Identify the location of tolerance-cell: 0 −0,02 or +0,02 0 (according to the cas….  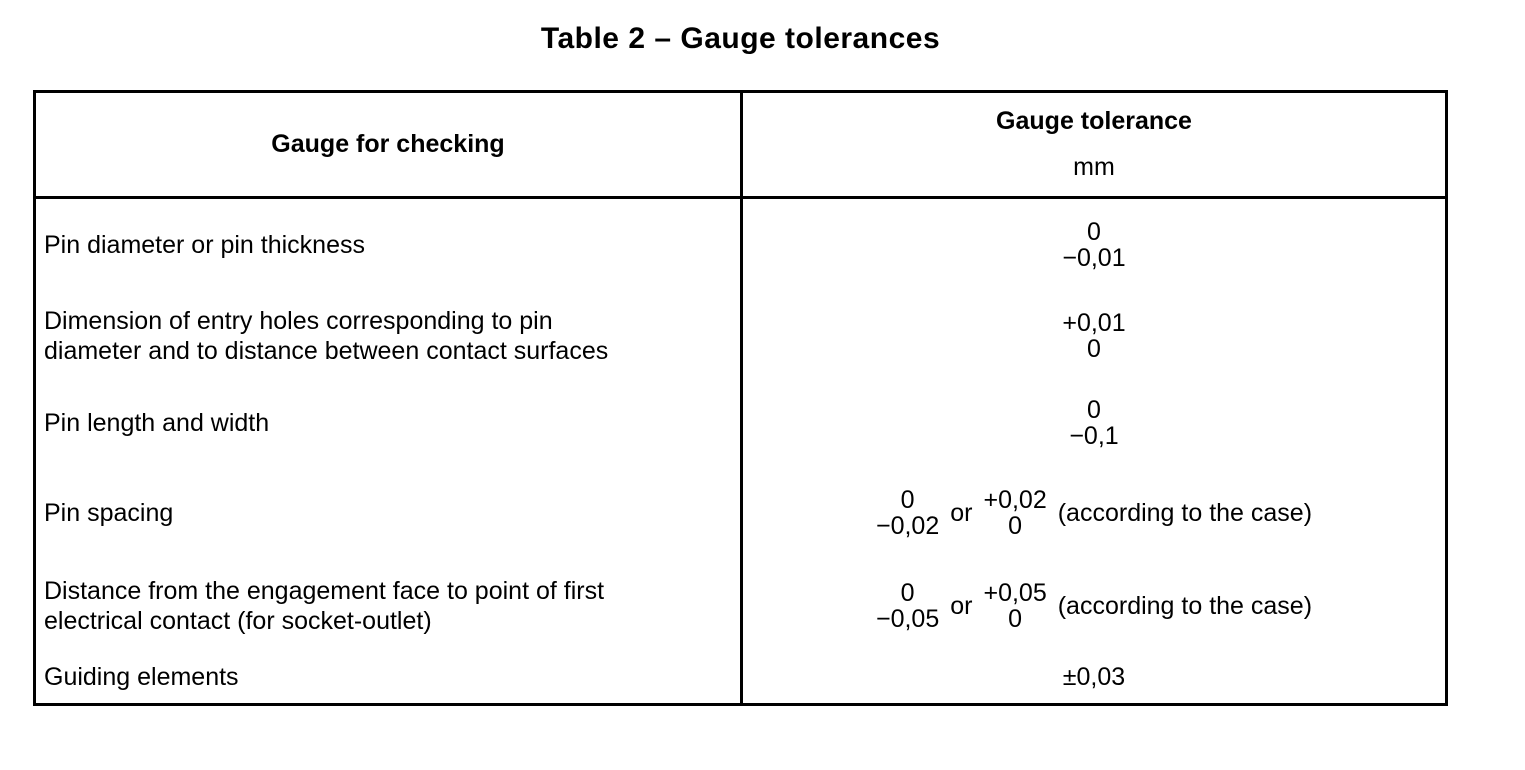
(1094, 513).